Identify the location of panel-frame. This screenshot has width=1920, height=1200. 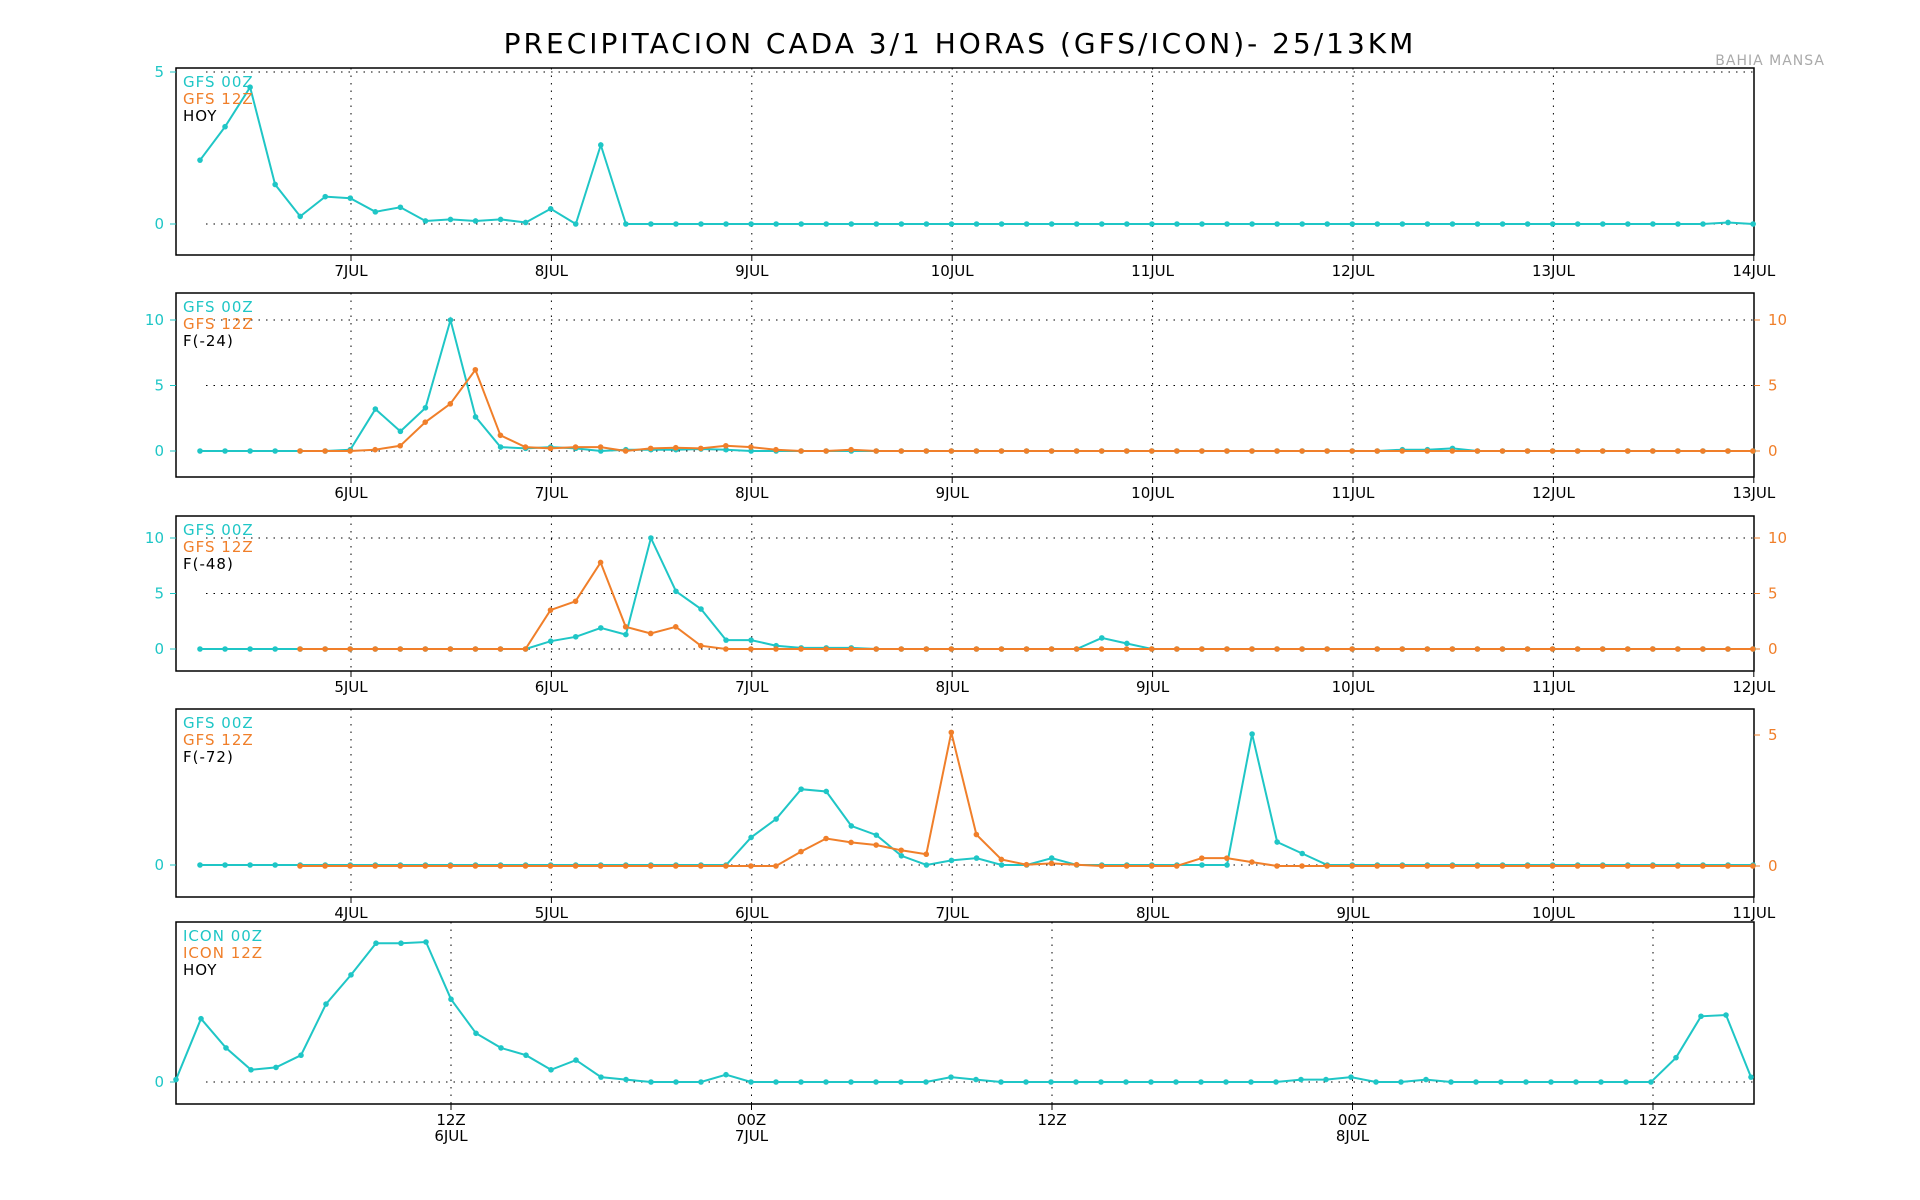
(965, 161).